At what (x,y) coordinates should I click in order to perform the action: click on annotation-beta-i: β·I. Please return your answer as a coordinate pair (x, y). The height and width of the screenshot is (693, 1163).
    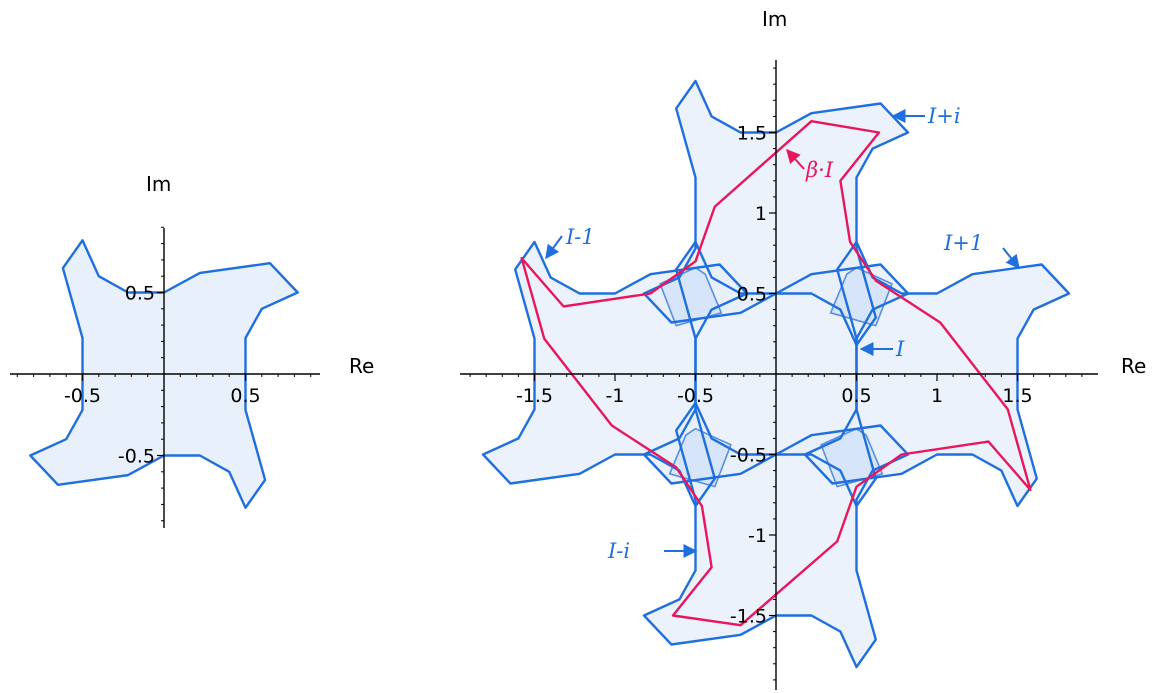
    Looking at the image, I should click on (810, 165).